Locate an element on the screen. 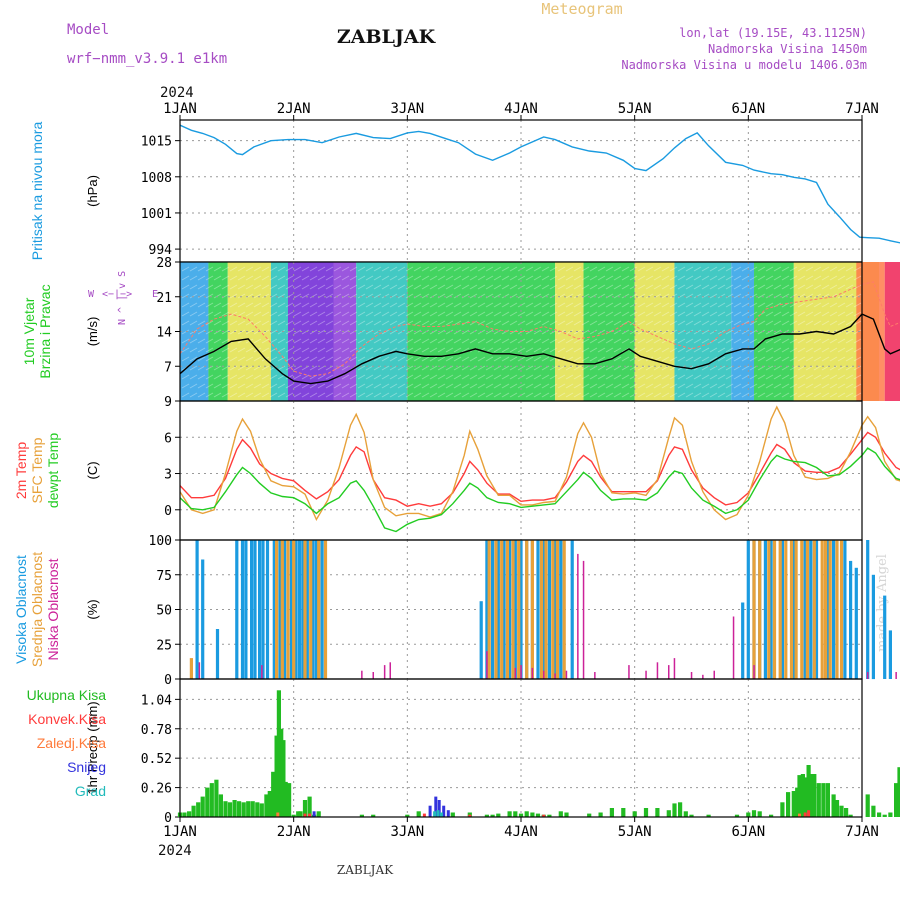 The width and height of the screenshot is (900, 900). y-tick-label: 21 is located at coordinates (164, 298).